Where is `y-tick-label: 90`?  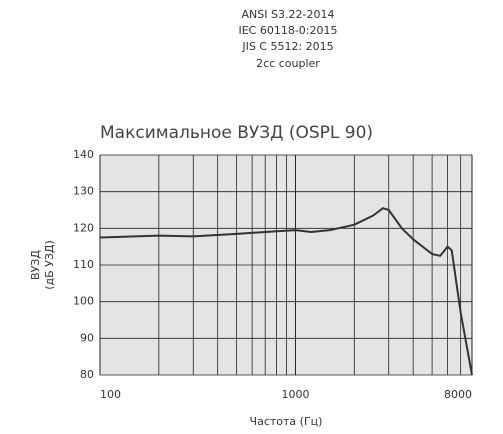 y-tick-label: 90 is located at coordinates (87, 337).